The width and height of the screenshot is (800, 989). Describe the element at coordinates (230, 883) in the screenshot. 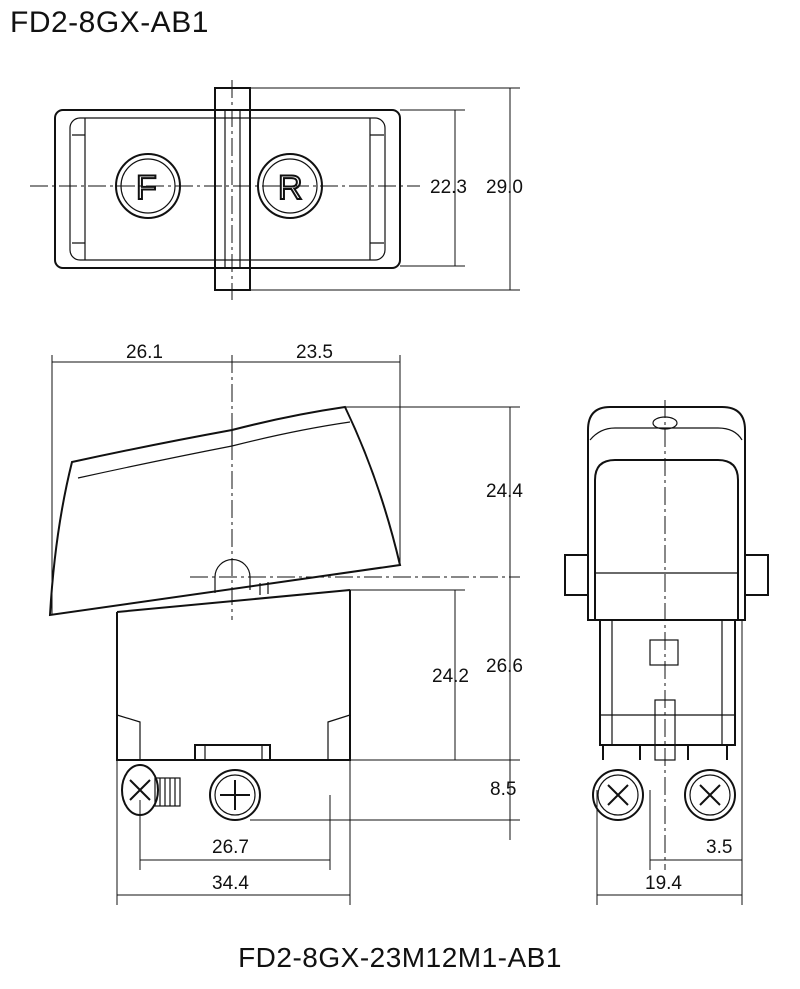

I see `dim-body-width: 34.4` at that location.